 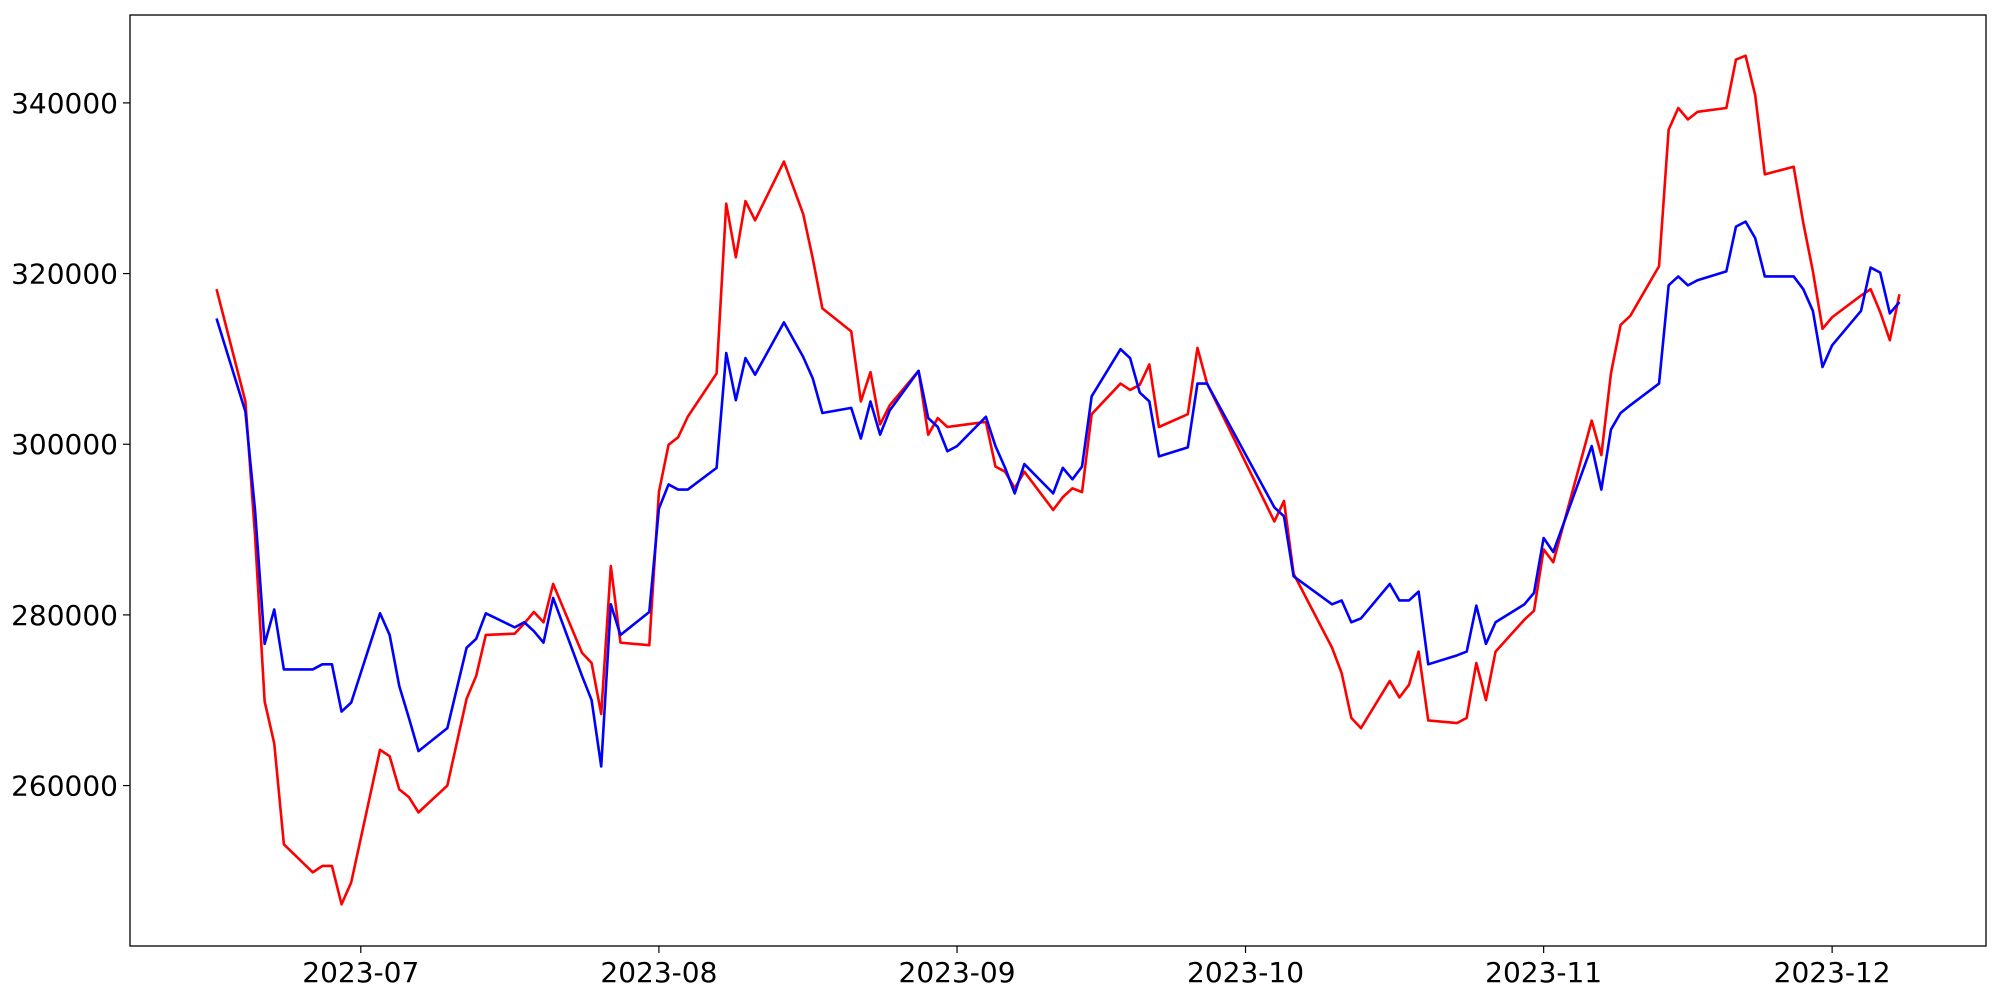 I want to click on y-tick-label: 280000, so click(x=64, y=615).